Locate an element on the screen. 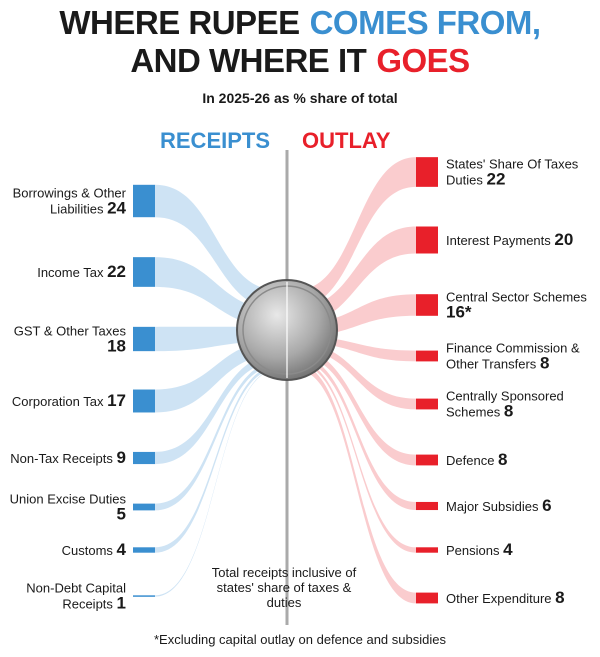  category-label: Customs 4 is located at coordinates (65, 549).